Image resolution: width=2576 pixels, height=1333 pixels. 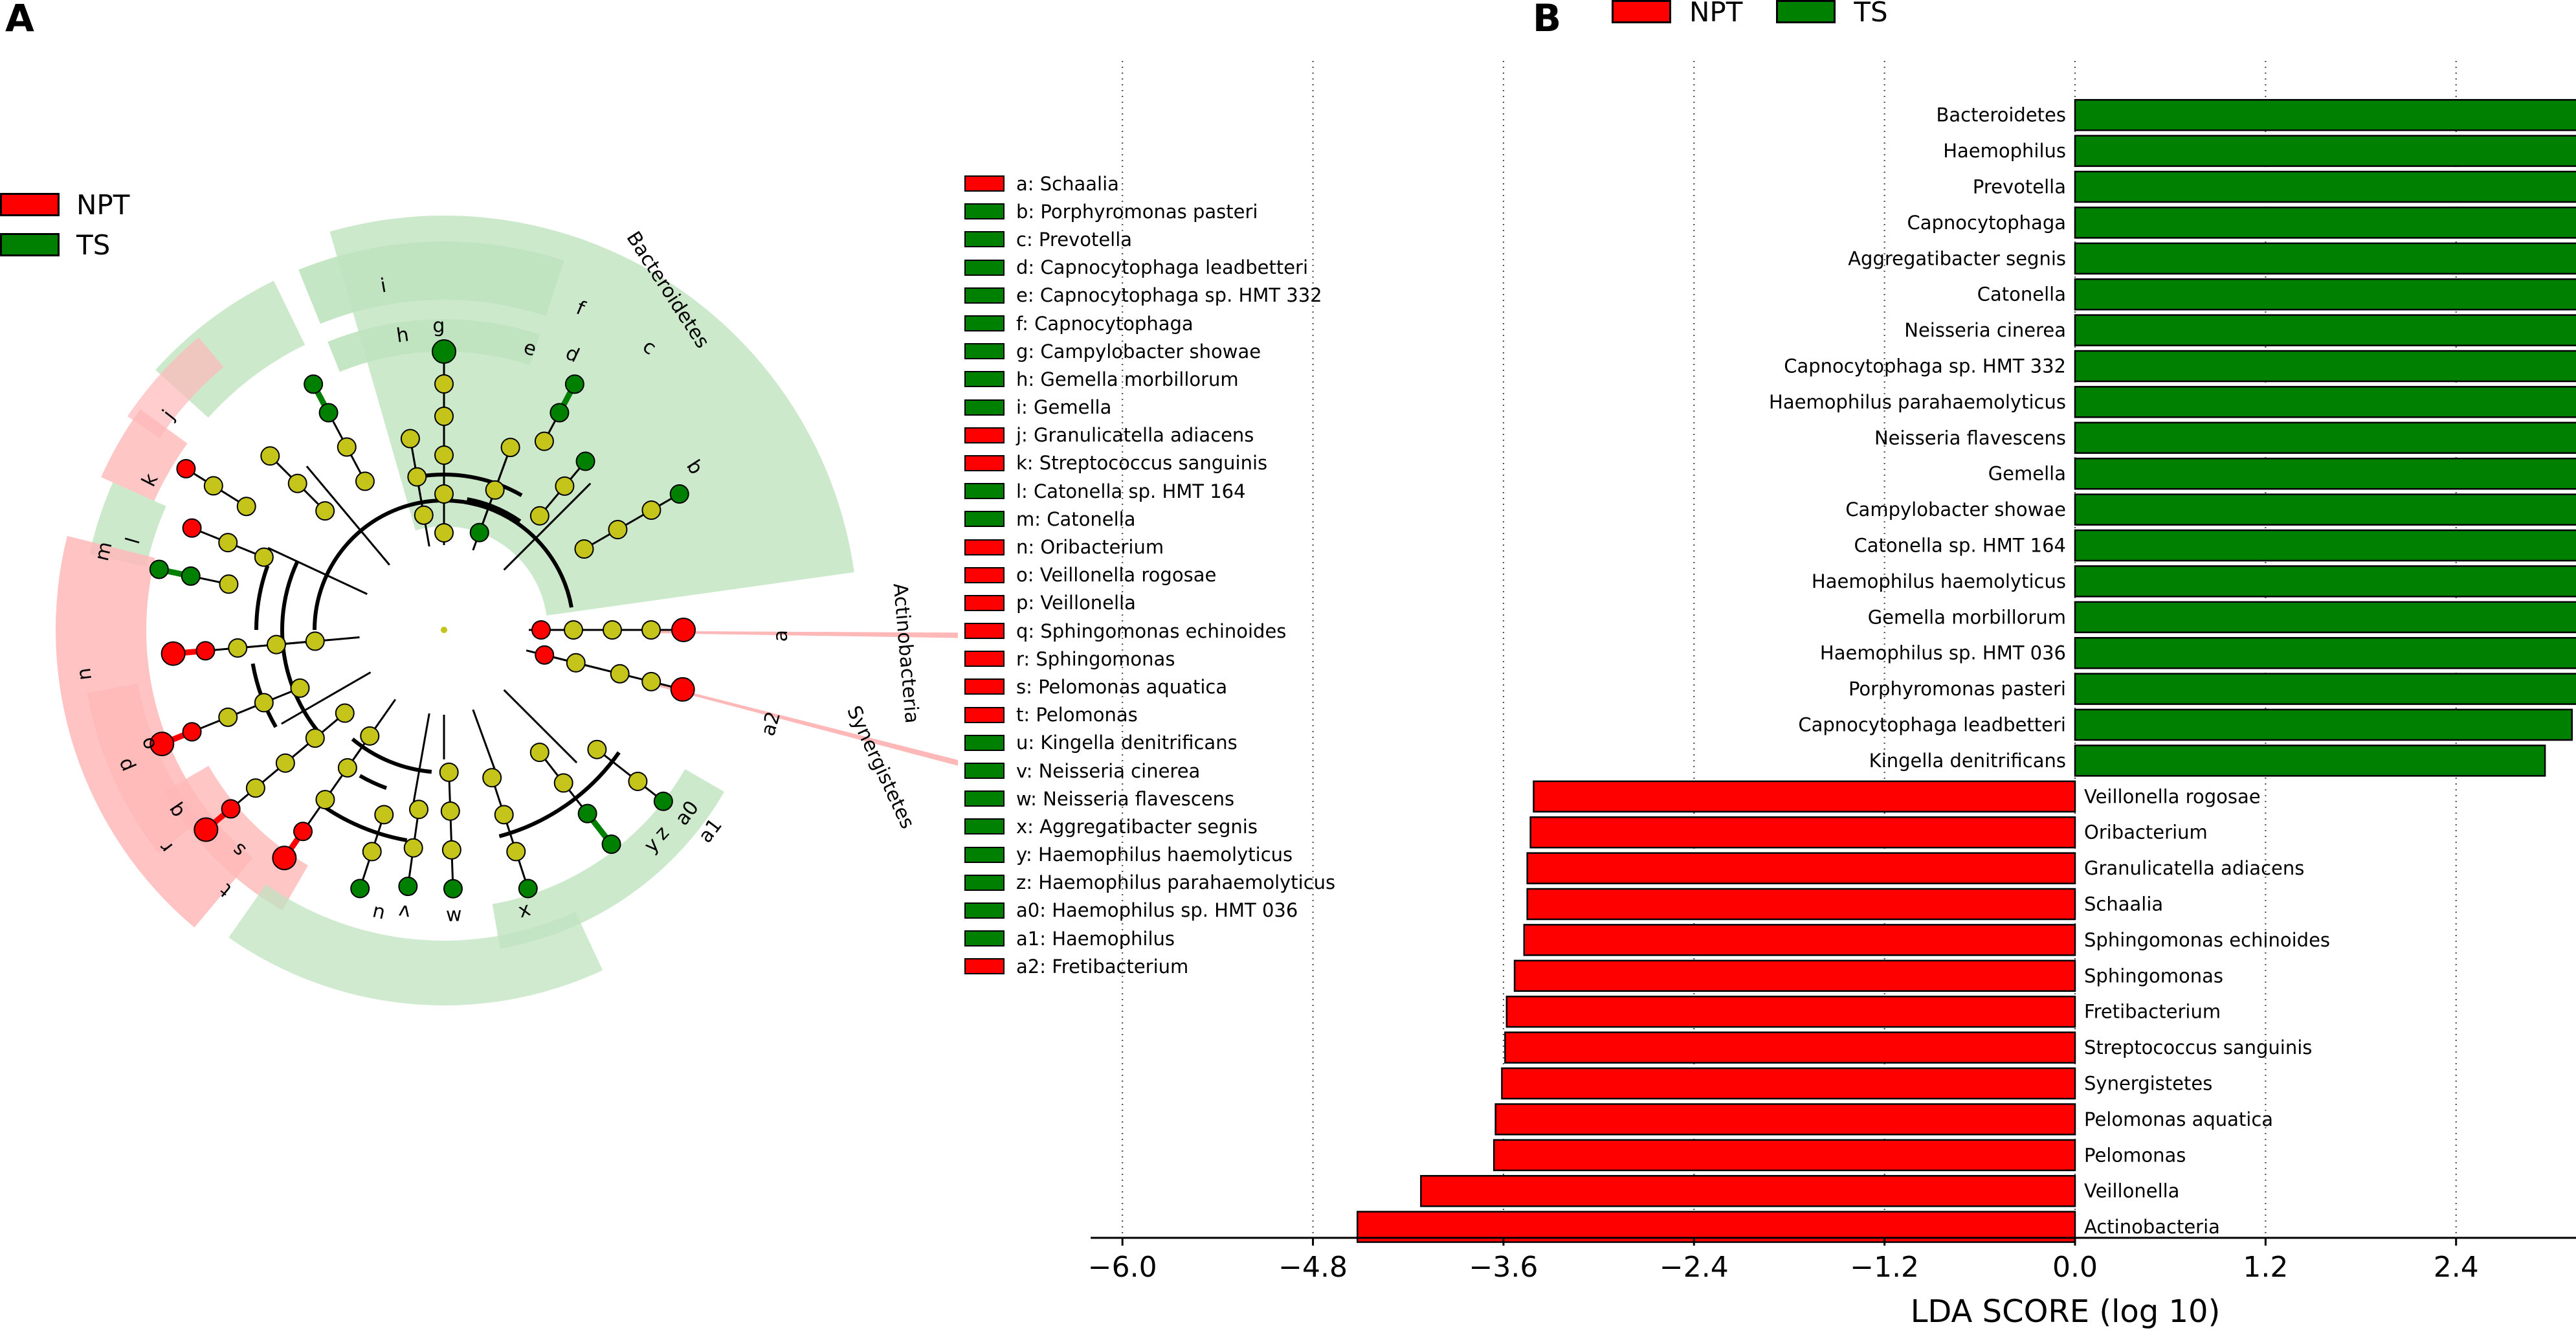 I want to click on bar-label-21: Granulicatella adiacens, so click(x=2194, y=868).